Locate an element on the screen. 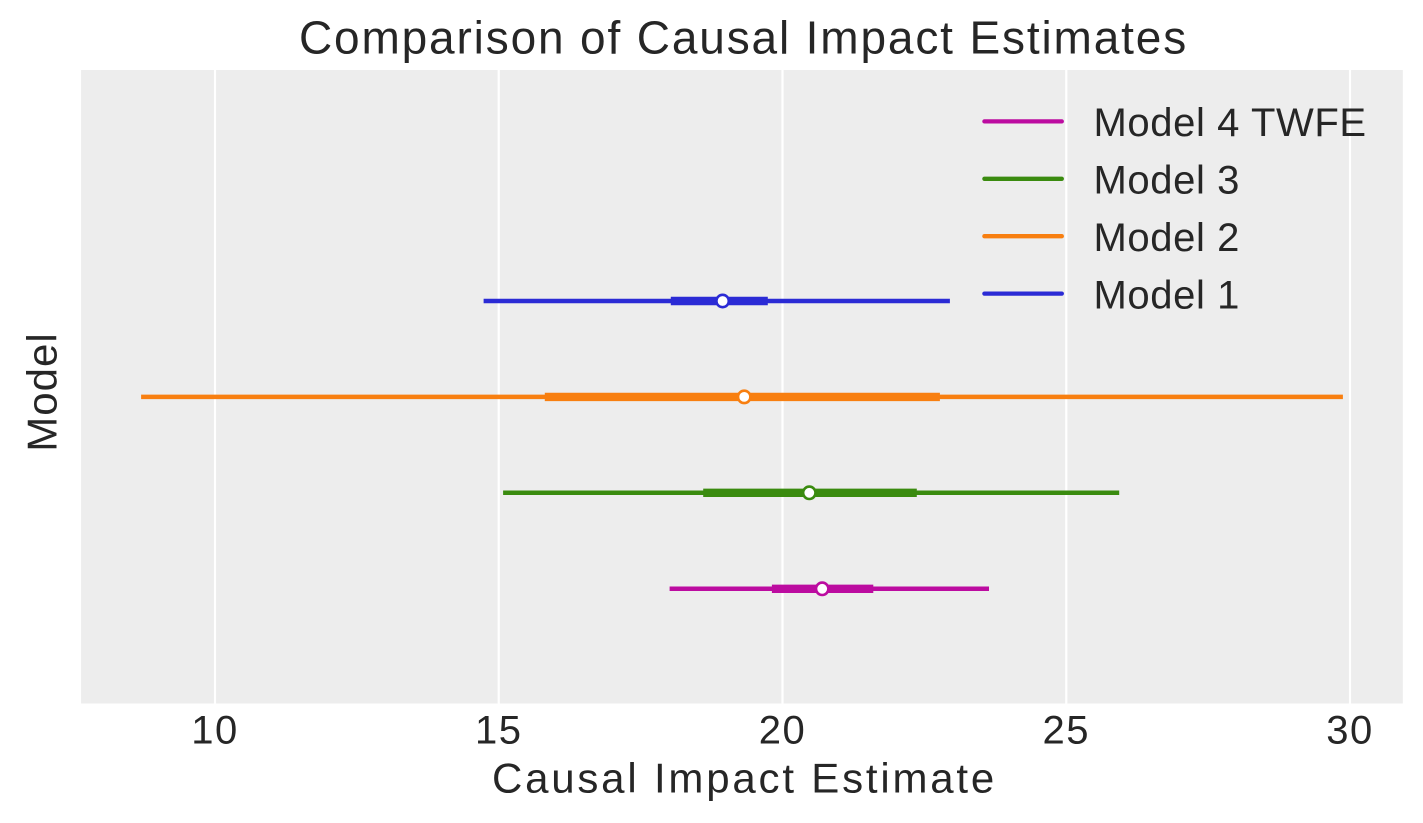  svg-text: Model 3 is located at coordinates (1167, 181).